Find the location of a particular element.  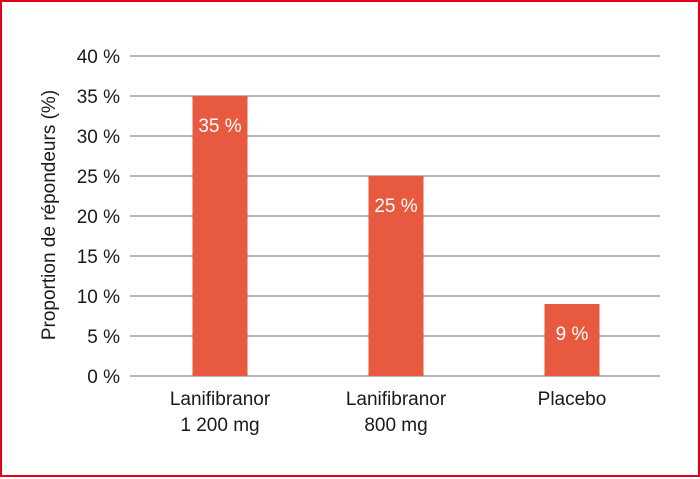

y-tick-labels: 0 % 5 % 10 % 15 % 20 % 25 % 30 % 35 % 40 % is located at coordinates (98, 217).